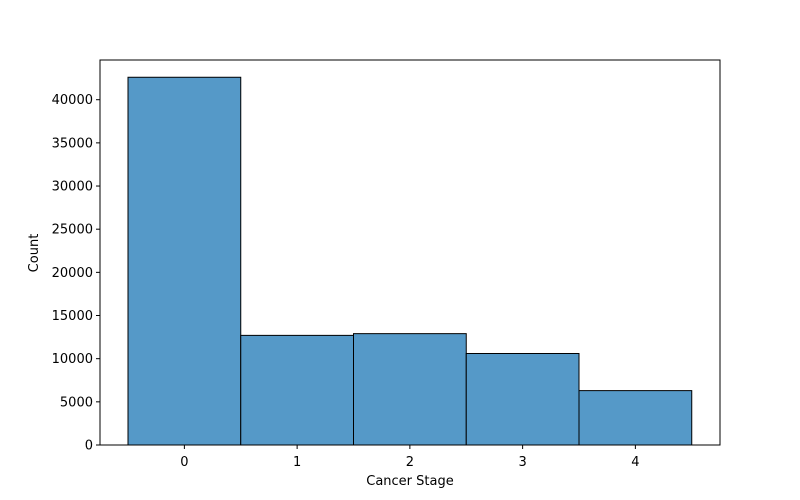  Describe the element at coordinates (72, 230) in the screenshot. I see `y-tick-label: 25000` at that location.